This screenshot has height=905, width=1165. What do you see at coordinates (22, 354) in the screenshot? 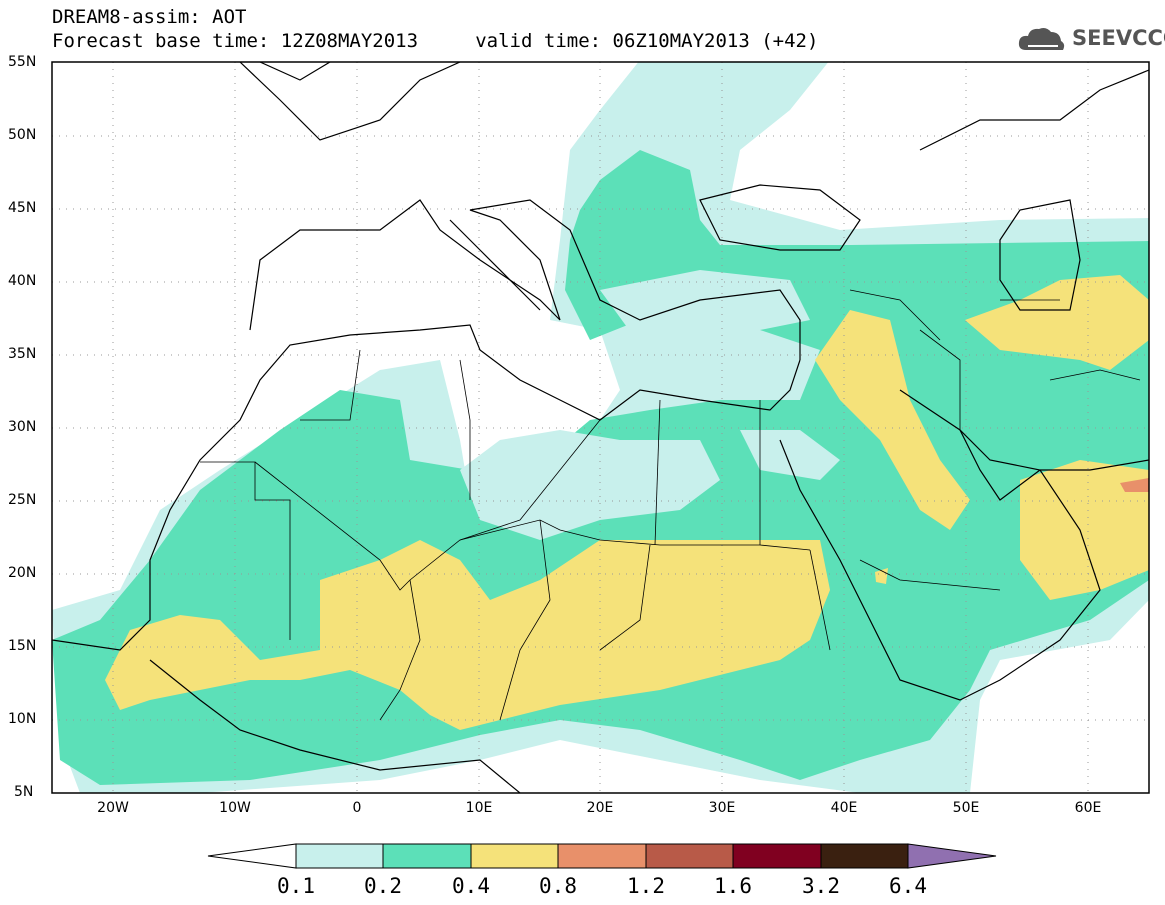
I see `lat-label: 35N` at bounding box center [22, 354].